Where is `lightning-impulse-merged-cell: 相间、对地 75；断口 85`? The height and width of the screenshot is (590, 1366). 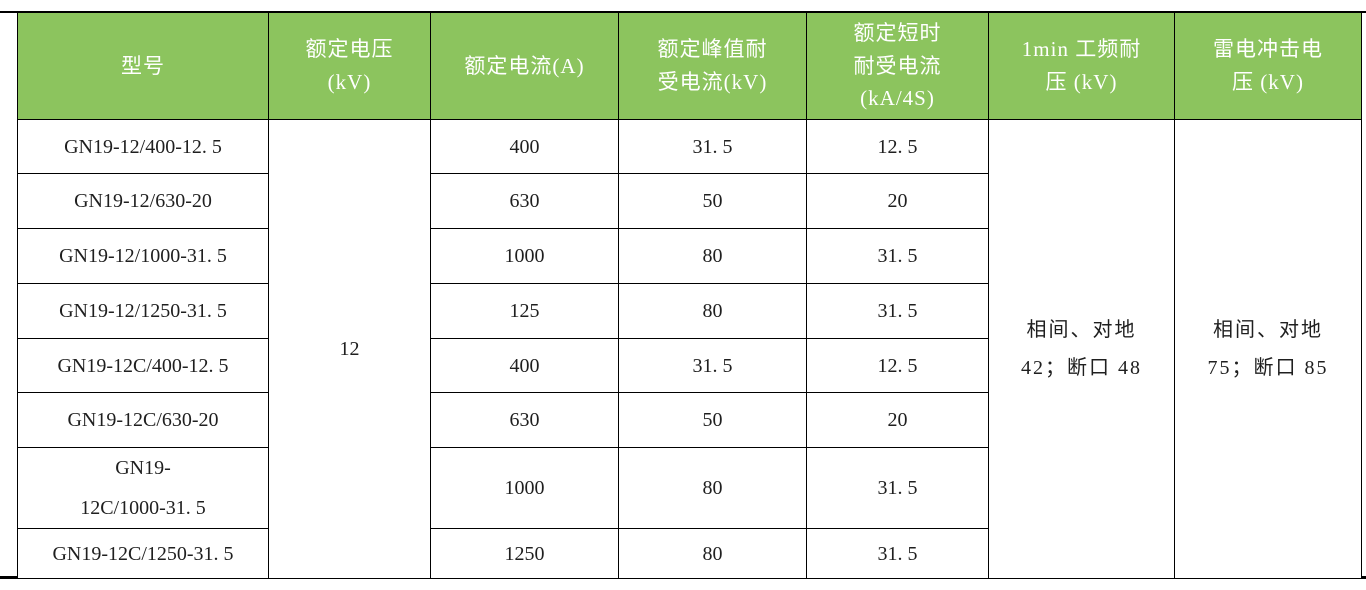 lightning-impulse-merged-cell: 相间、对地 75；断口 85 is located at coordinates (1268, 349).